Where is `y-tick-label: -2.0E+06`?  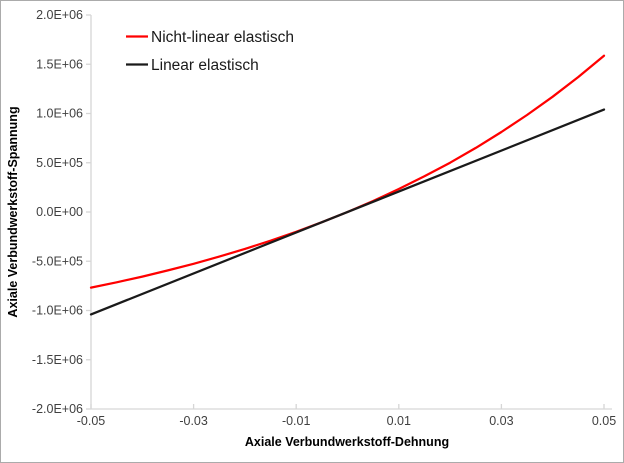 y-tick-label: -2.0E+06 is located at coordinates (57, 409).